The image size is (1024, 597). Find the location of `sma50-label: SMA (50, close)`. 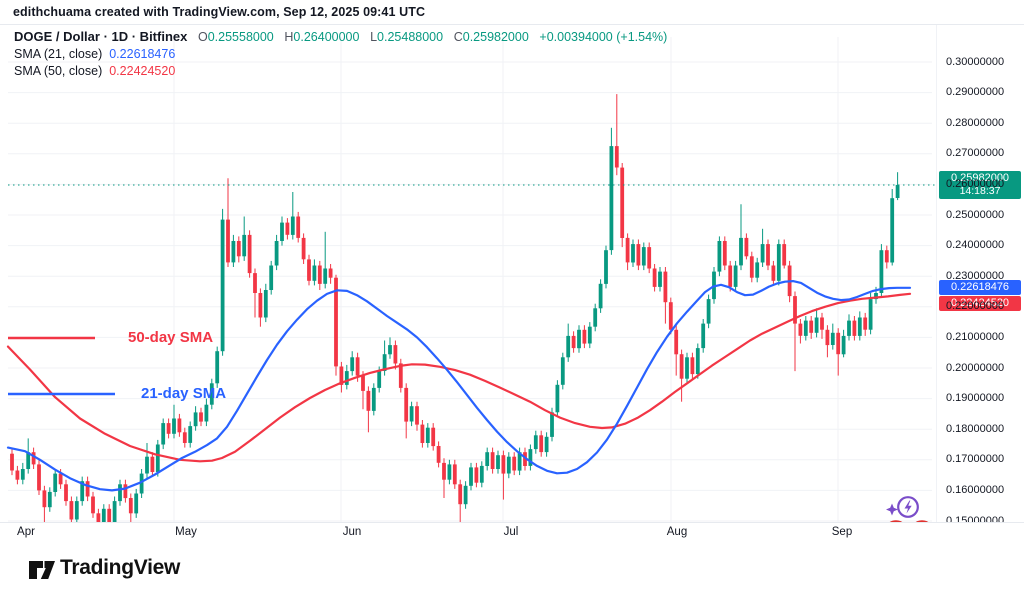

sma50-label: SMA (50, close) is located at coordinates (58, 71).